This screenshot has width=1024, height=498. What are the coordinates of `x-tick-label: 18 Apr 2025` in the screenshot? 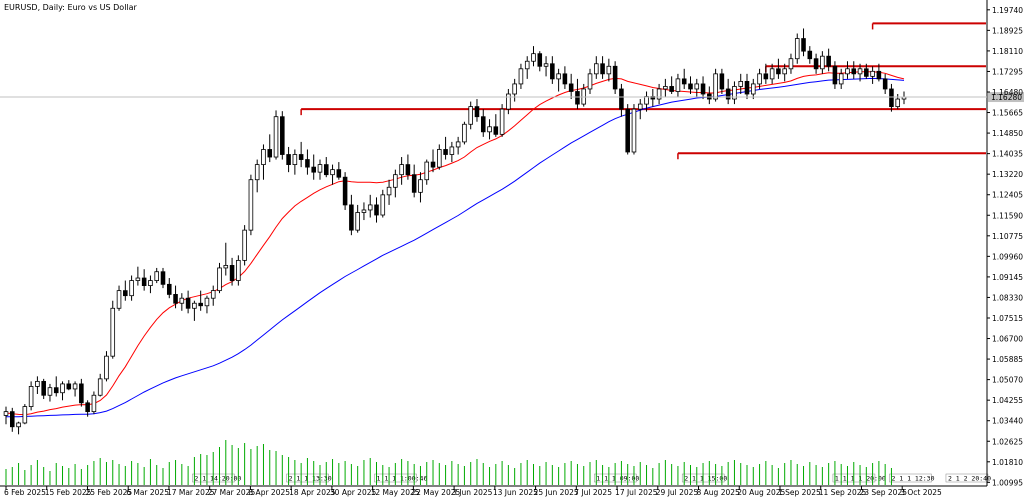 It's located at (312, 492).